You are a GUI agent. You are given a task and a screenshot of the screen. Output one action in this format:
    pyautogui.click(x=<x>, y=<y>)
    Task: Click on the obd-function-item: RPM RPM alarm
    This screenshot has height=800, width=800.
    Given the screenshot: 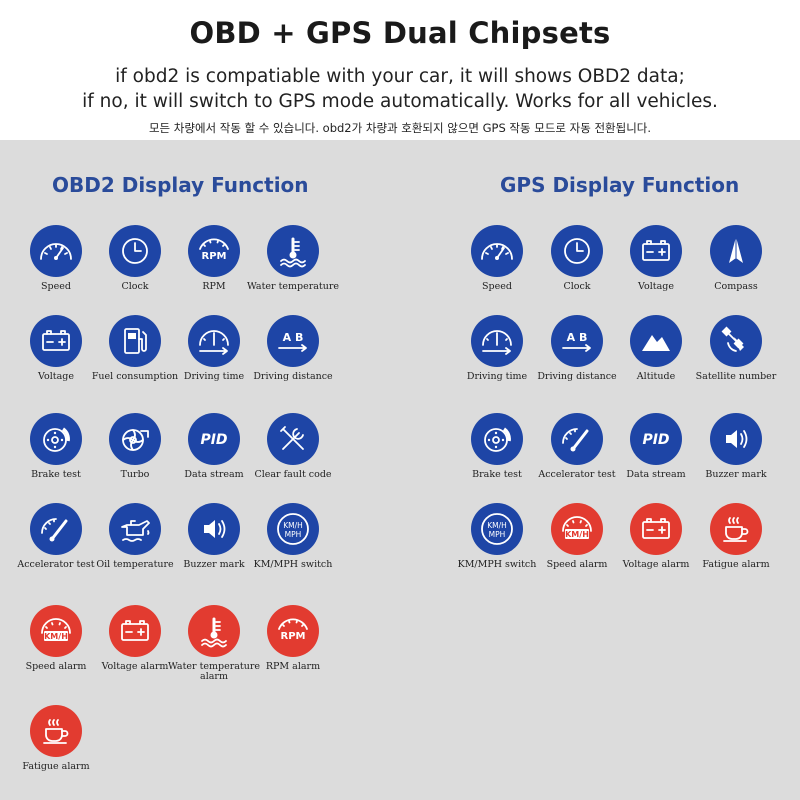 What is the action you would take?
    pyautogui.click(x=293, y=650)
    